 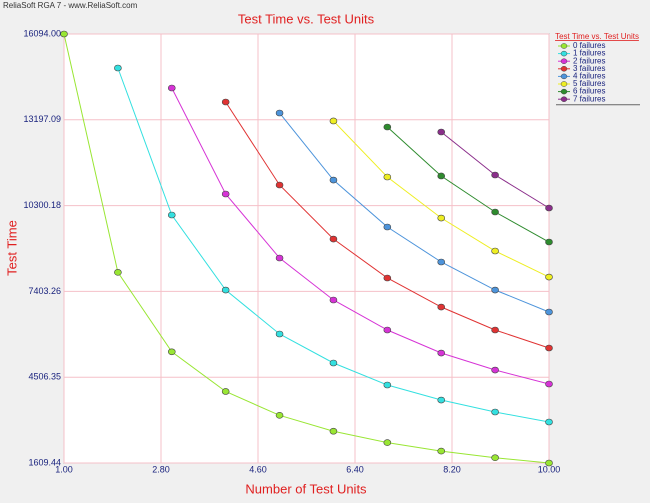 What do you see at coordinates (44, 377) in the screenshot?
I see `y-tick-label: 4506.35` at bounding box center [44, 377].